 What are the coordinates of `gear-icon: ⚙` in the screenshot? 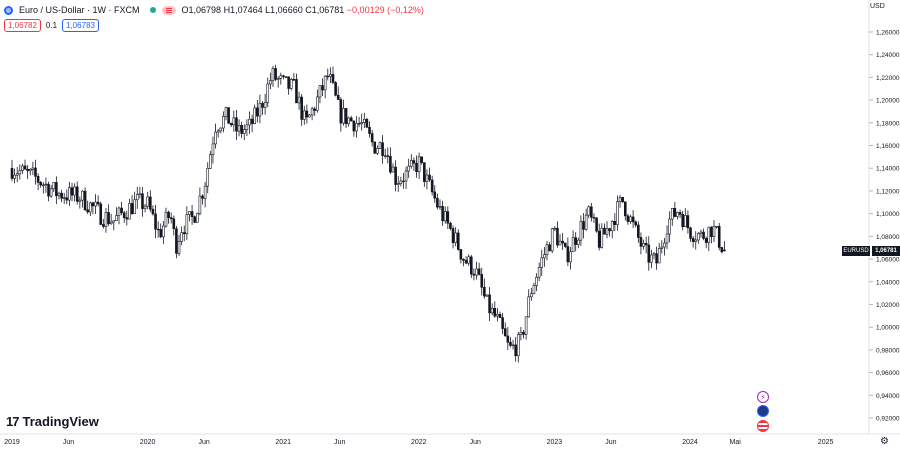 It's located at (884, 441).